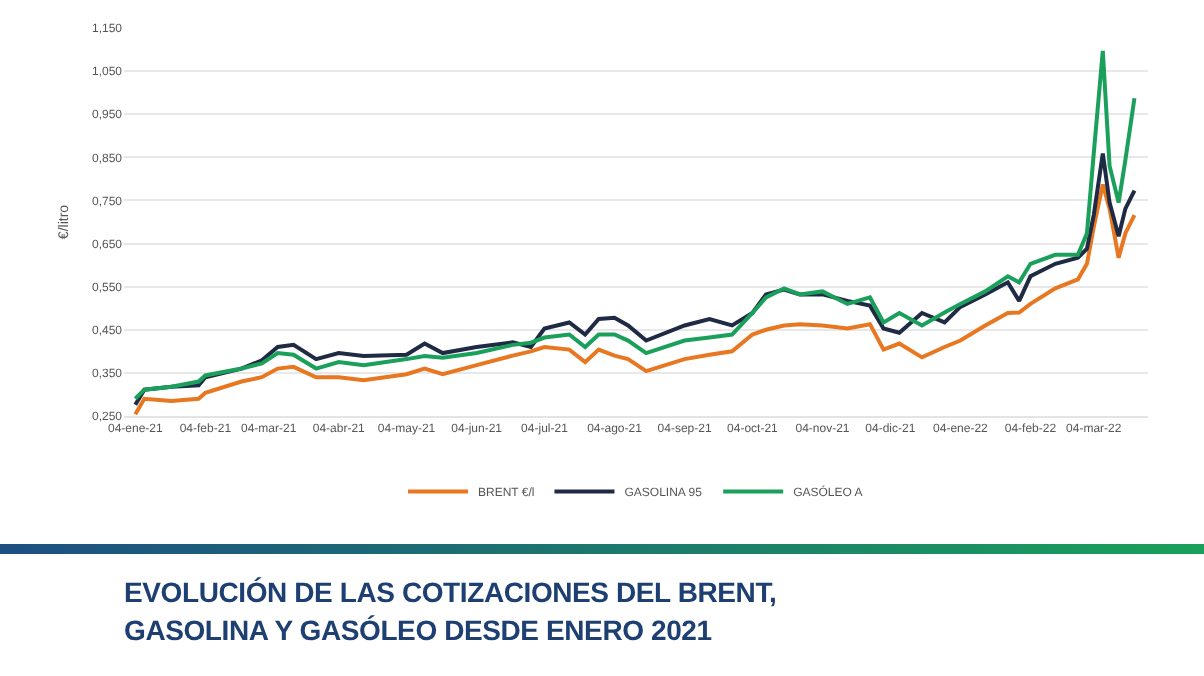 This screenshot has width=1204, height=676. I want to click on text: EVOLUCIÓN DE LAS COTIZACIONES DEL BRENT, GASOLINA Y GASÓLEO DESDE ENERO 2021, so click(451, 612).